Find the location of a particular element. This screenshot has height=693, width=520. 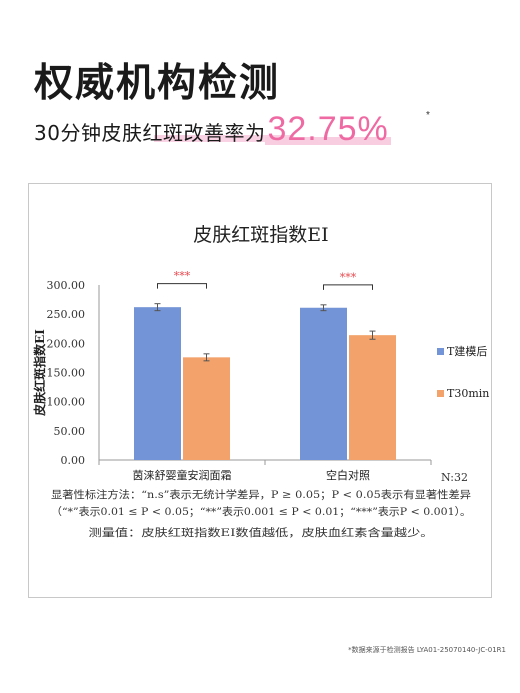

subline: 30分钟皮肤红斑改善率为 32.75% is located at coordinates (213, 129).